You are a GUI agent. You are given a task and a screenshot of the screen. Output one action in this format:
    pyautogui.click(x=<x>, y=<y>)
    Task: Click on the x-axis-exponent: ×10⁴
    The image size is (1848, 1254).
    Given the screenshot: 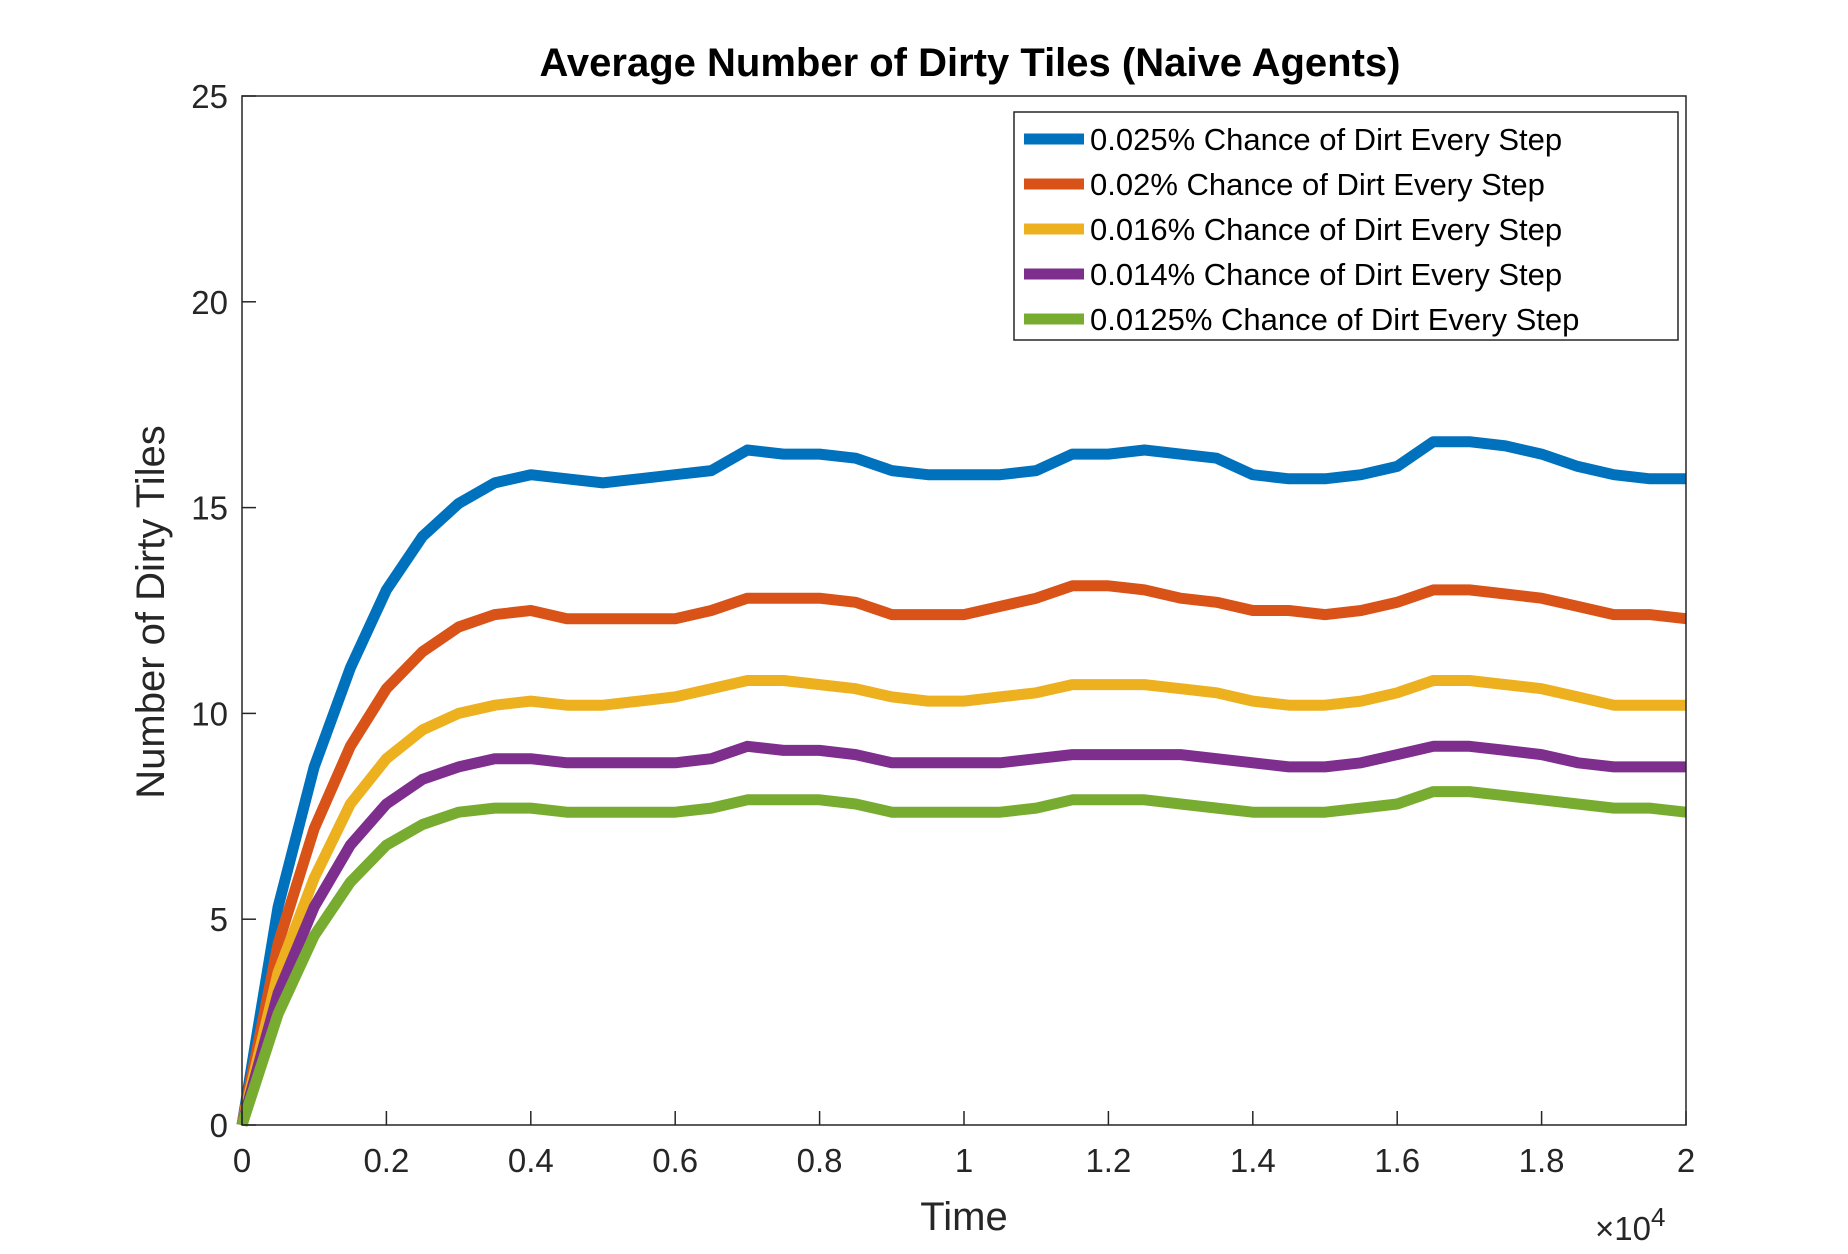 What is the action you would take?
    pyautogui.click(x=1630, y=1224)
    